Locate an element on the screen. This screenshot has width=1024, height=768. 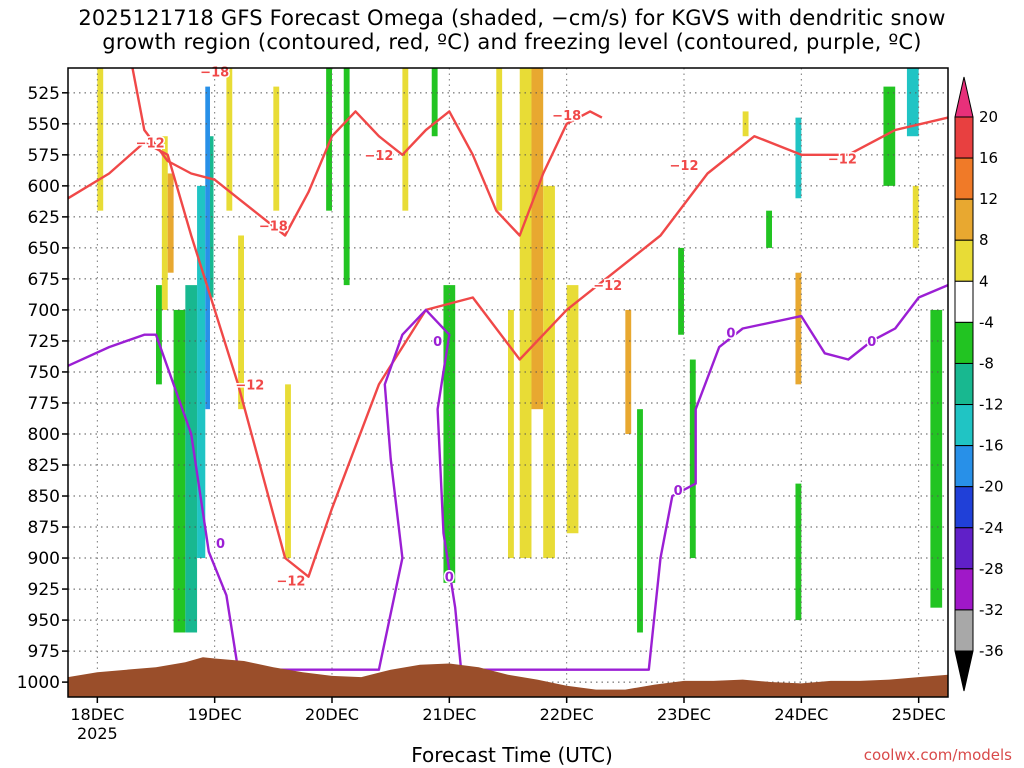
freezing-level-0-label-2: 0 is located at coordinates (449, 578).